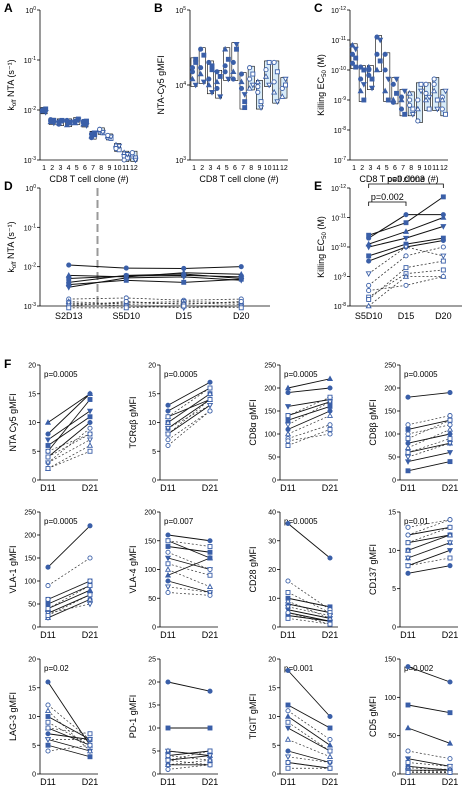 This screenshot has height=793, width=474. What do you see at coordinates (69, 168) in the screenshot?
I see `x-tick-label: 4` at bounding box center [69, 168].